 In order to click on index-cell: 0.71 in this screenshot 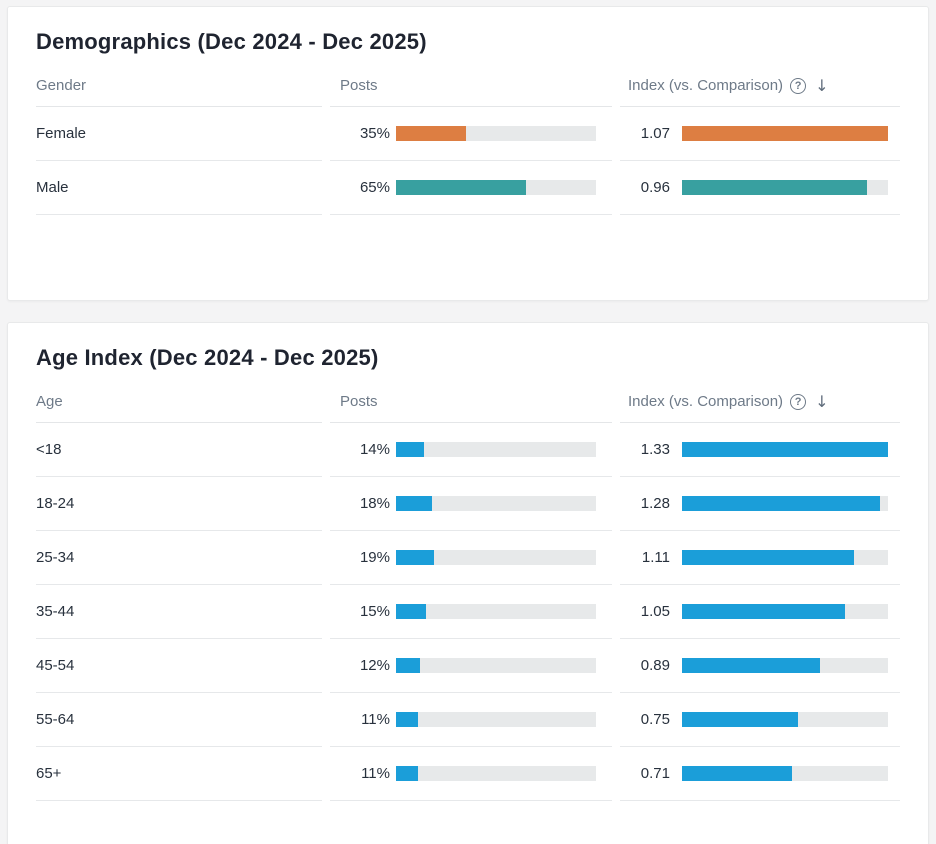, I will do `click(760, 774)`.